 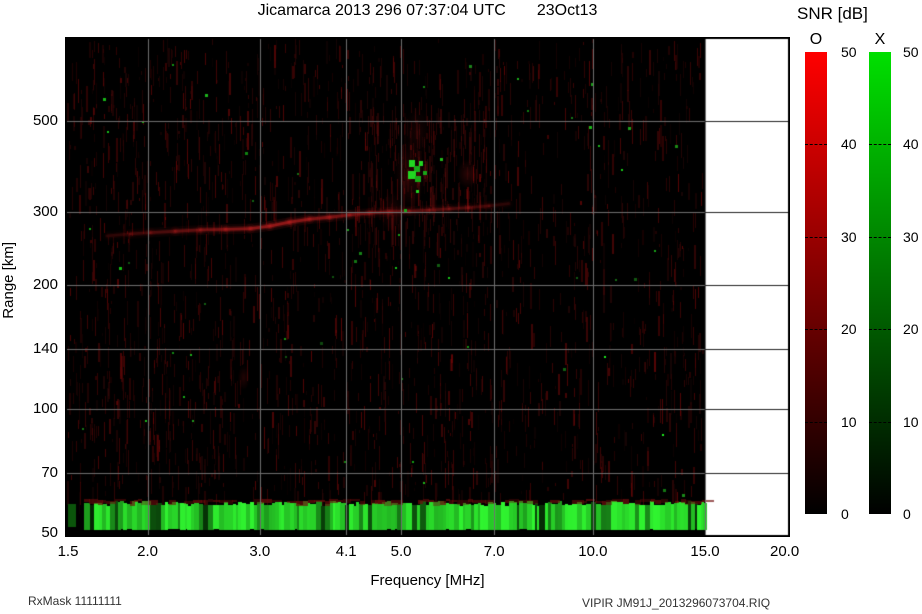 What do you see at coordinates (816, 39) in the screenshot?
I see `colorbar-o-label: O` at bounding box center [816, 39].